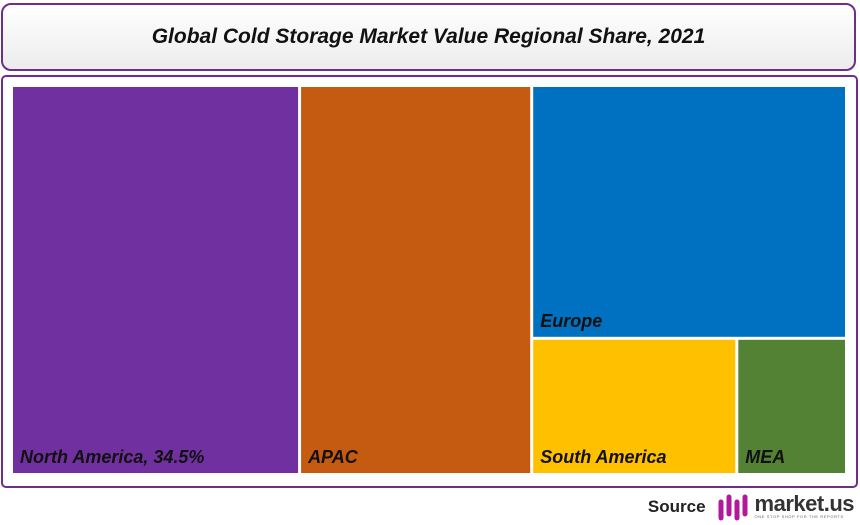  Describe the element at coordinates (799, 516) in the screenshot. I see `brand-tagline: ONE STOP SHOP FOR THE REPORTS` at that location.